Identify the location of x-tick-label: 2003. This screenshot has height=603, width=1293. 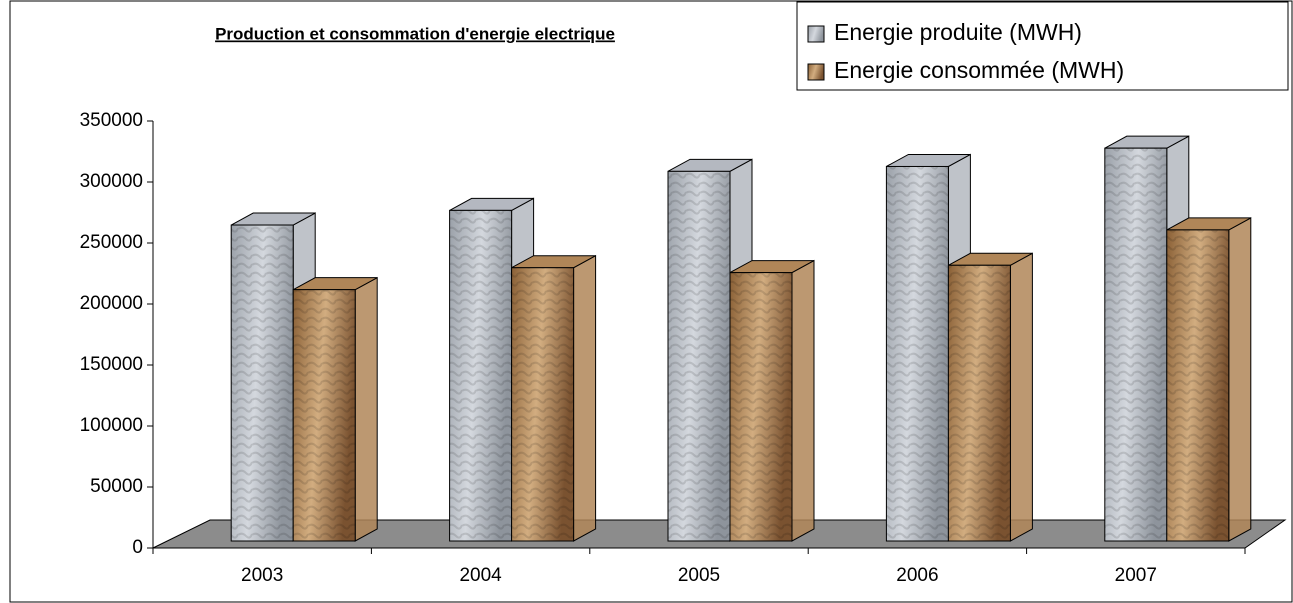
(262, 575).